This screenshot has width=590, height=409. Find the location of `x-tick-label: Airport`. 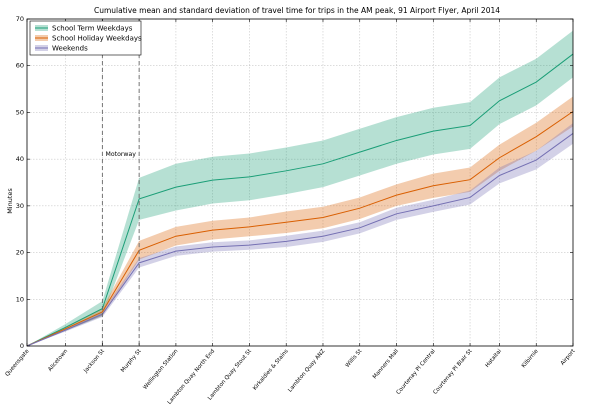

x-tick-label: Airport is located at coordinates (568, 357).